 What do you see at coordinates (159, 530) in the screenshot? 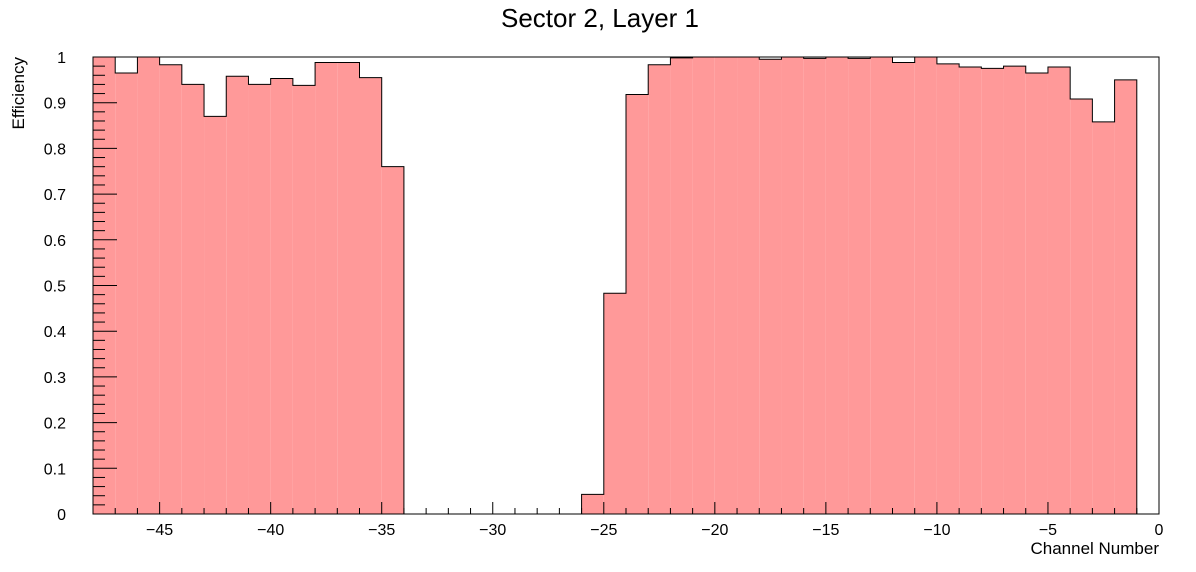
I see `x-tick-label: −45` at bounding box center [159, 530].